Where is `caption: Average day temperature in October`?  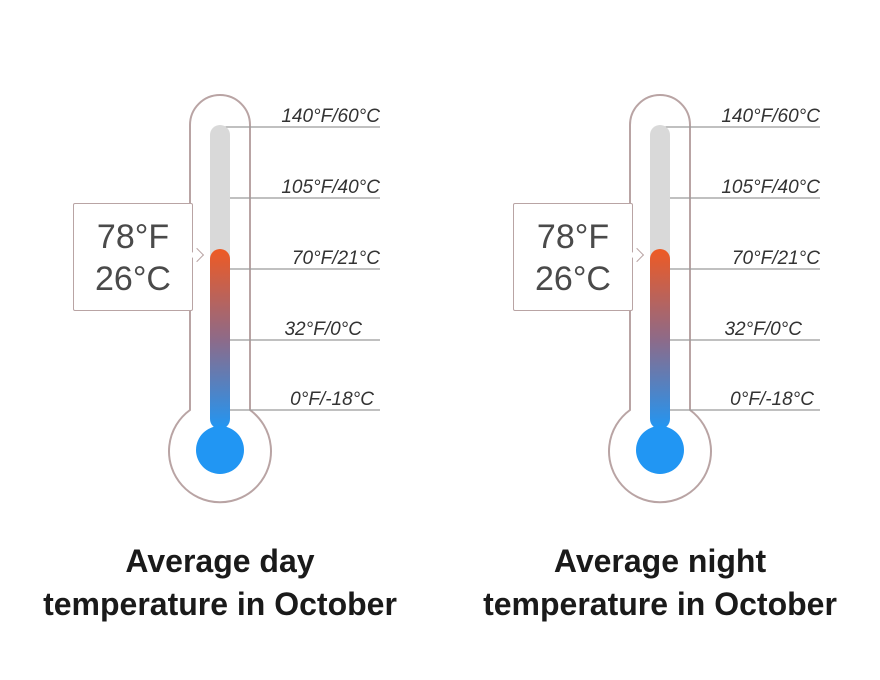
caption: Average day temperature in October is located at coordinates (220, 583).